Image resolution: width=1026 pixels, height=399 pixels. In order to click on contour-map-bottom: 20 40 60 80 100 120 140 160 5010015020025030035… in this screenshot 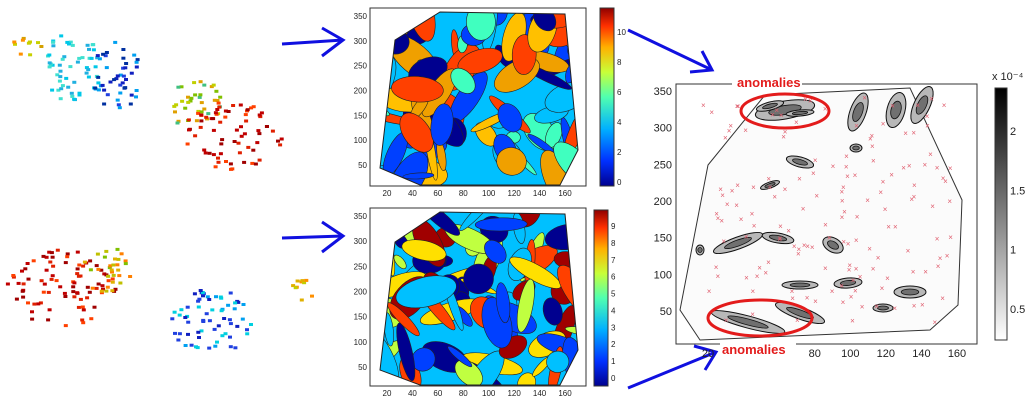, I will do `click(485, 302)`.